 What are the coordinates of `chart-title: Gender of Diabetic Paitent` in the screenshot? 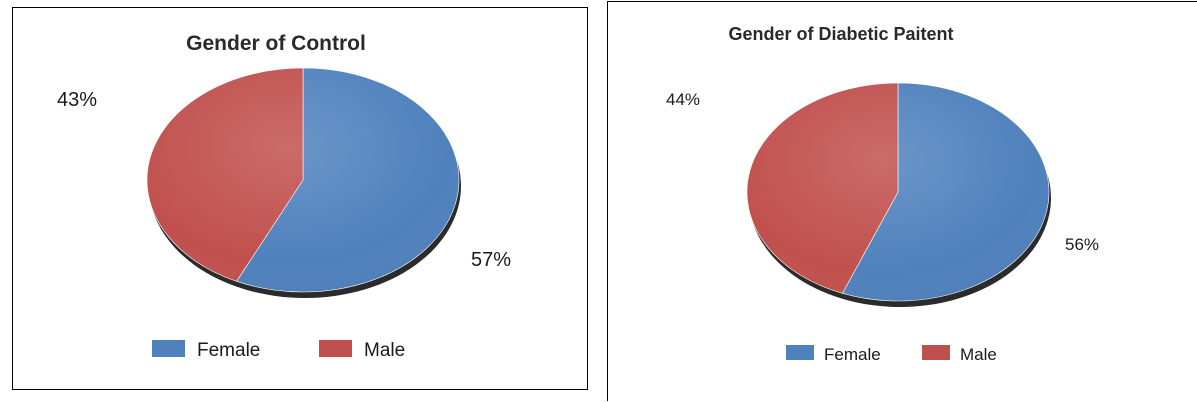 It's located at (840, 34).